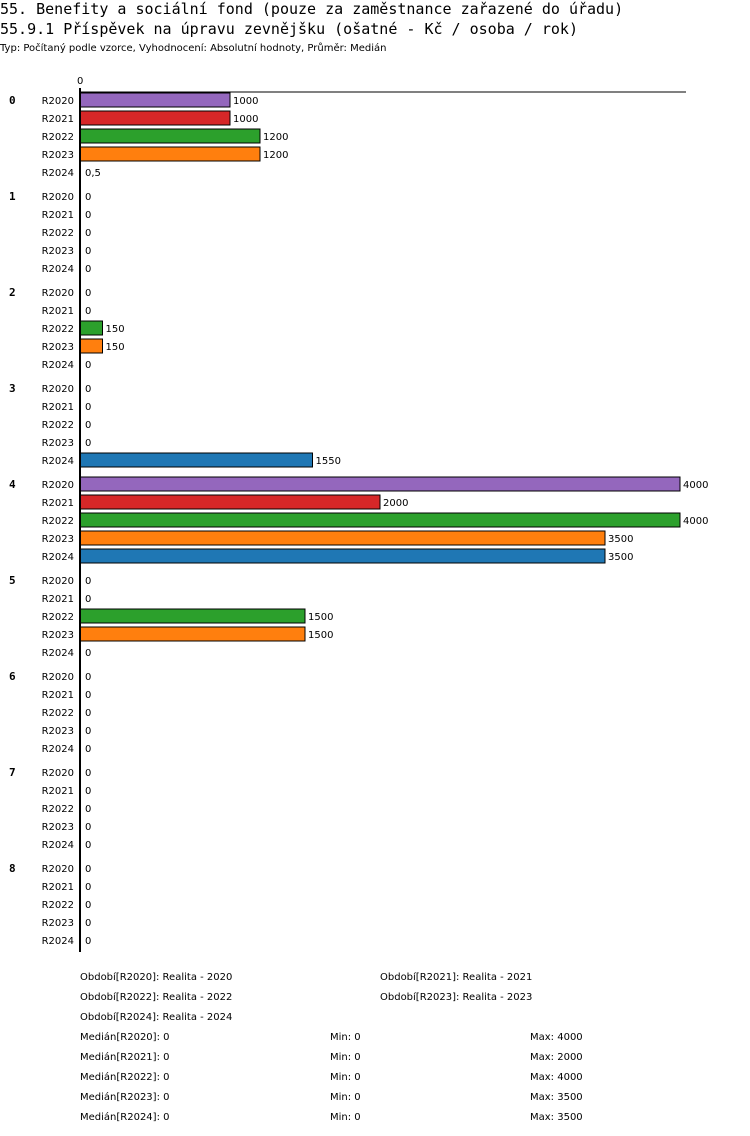 The height and width of the screenshot is (1136, 750). What do you see at coordinates (556, 1037) in the screenshot?
I see `stat-max-r2020: Max: 4000` at bounding box center [556, 1037].